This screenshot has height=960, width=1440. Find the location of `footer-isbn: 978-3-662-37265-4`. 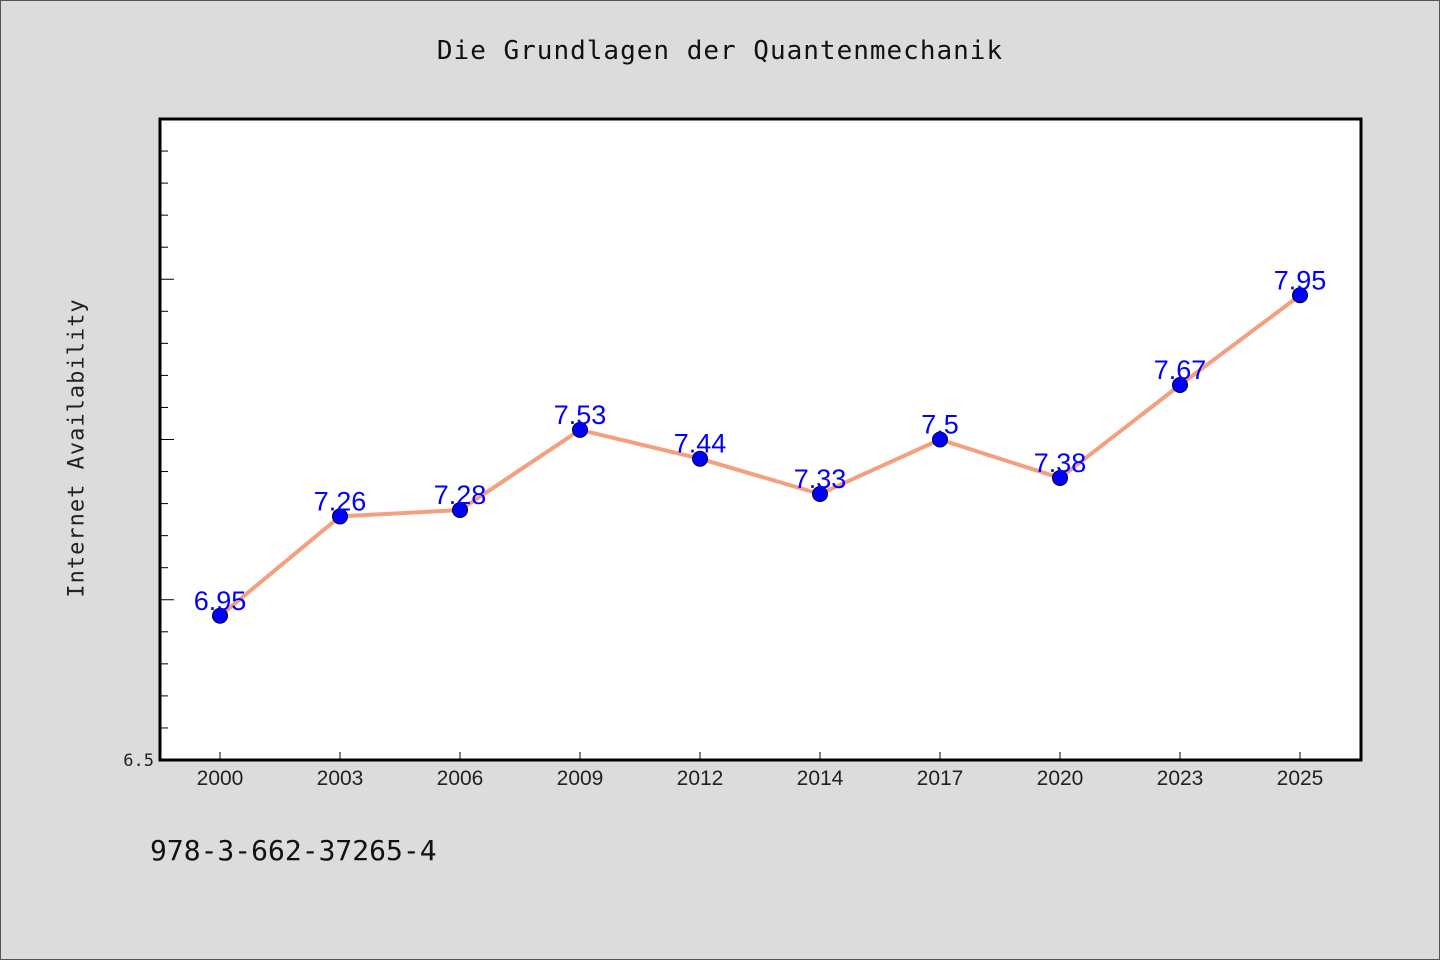

footer-isbn: 978-3-662-37265-4 is located at coordinates (293, 850).